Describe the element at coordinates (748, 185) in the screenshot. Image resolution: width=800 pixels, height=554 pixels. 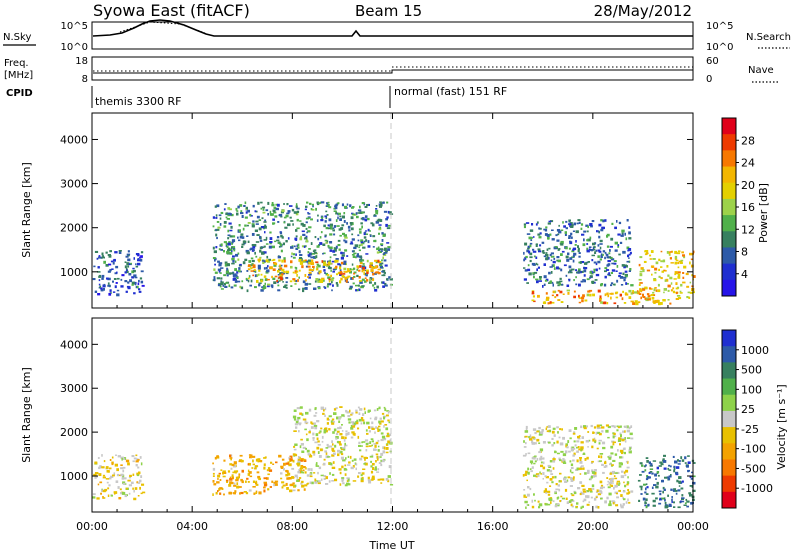
I see `power-colorbar-tick-label: 20` at that location.